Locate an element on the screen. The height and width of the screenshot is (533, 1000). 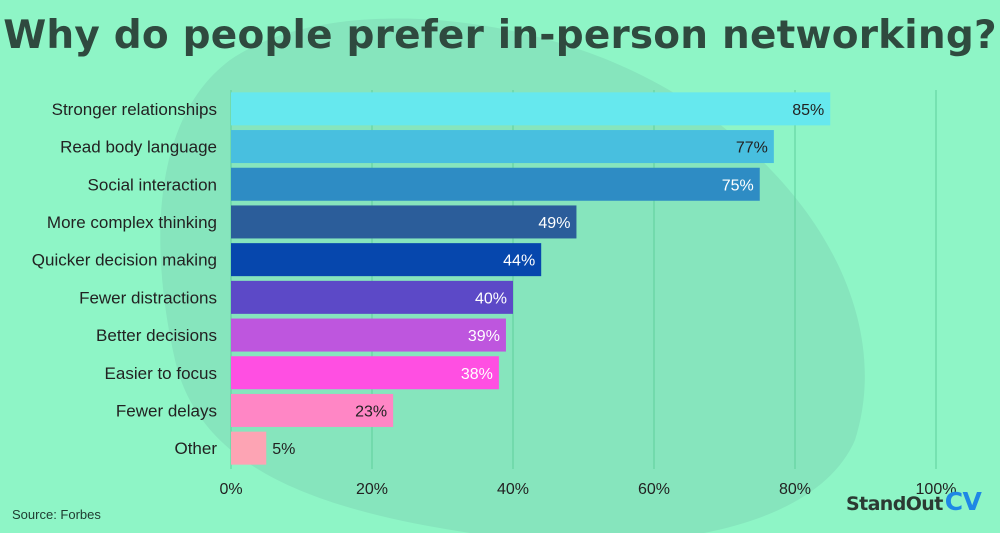
category-label: Quicker decision making is located at coordinates (124, 260).